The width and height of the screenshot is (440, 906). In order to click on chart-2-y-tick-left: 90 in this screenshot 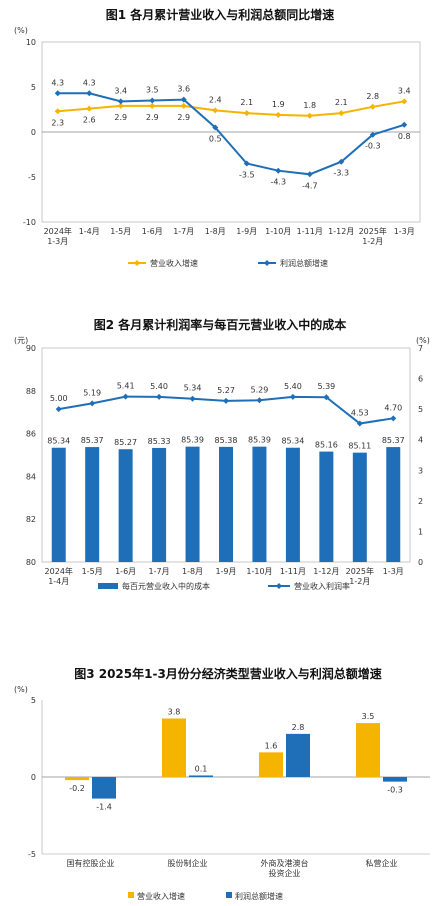, I will do `click(31, 348)`.